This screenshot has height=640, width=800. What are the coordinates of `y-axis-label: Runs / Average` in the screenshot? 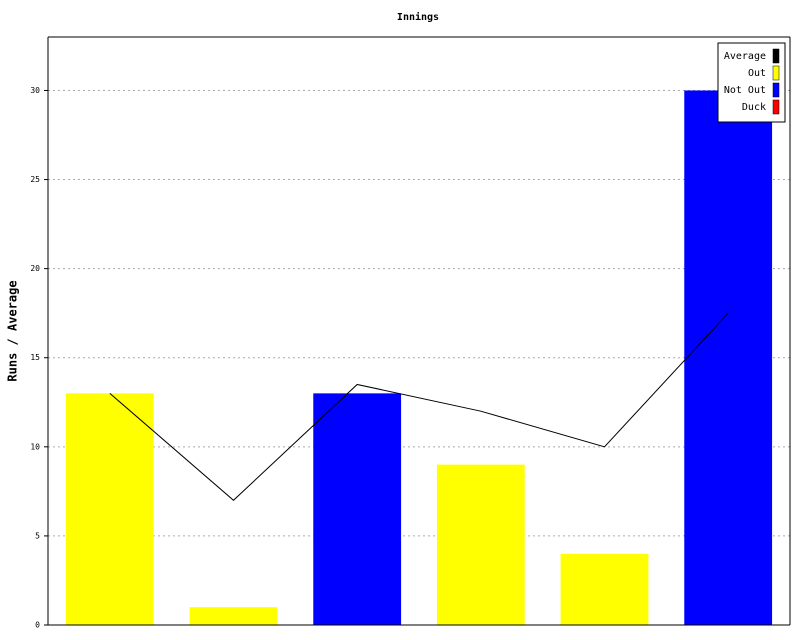 It's located at (13, 330).